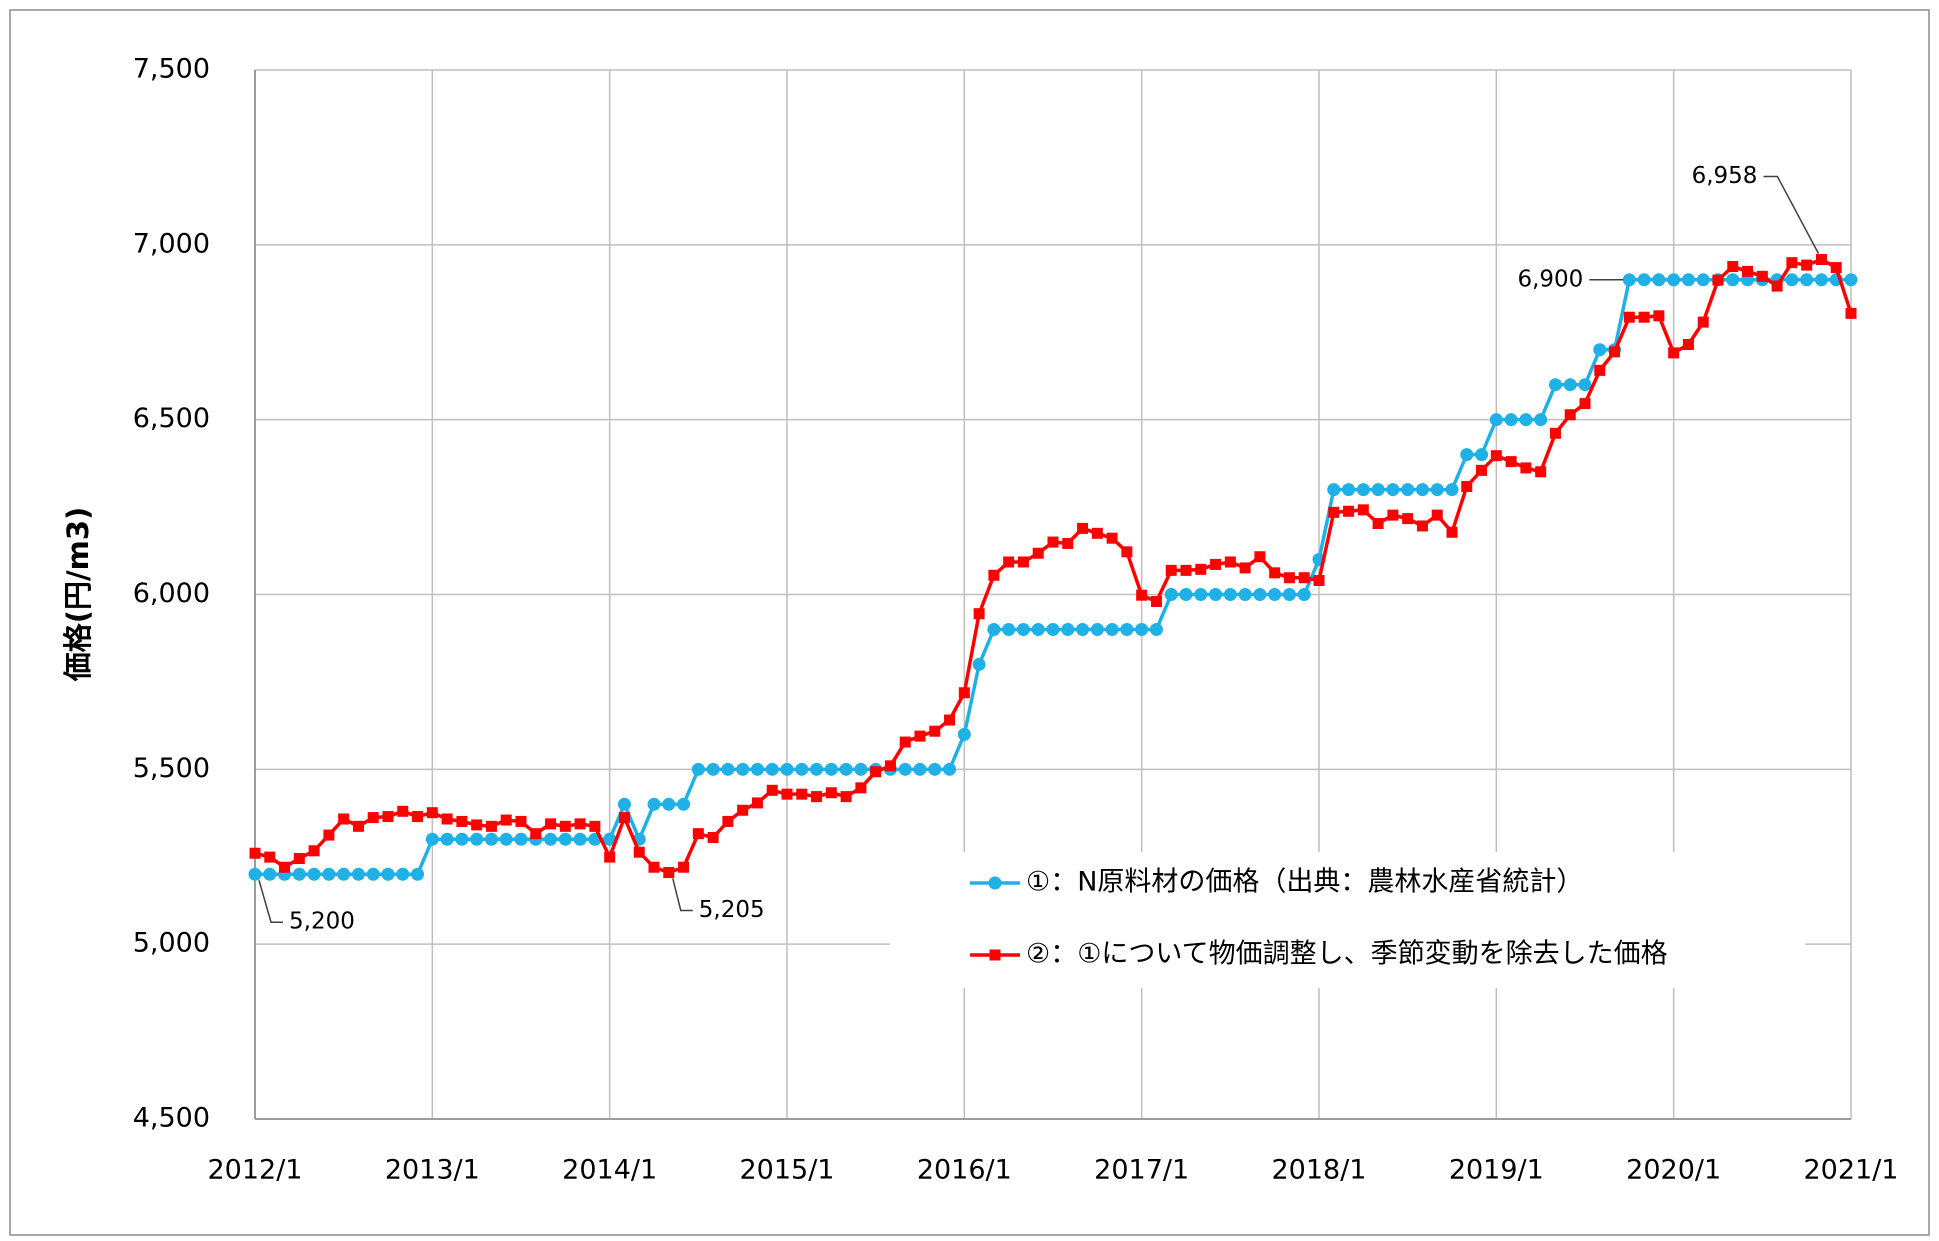 The image size is (1939, 1241). I want to click on x-tick-label: 2018/1, so click(1319, 1170).